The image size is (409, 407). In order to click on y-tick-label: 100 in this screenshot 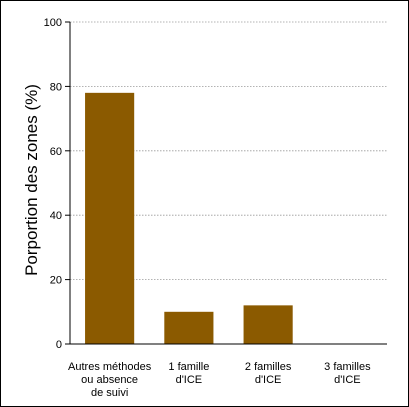, I will do `click(53, 23)`.